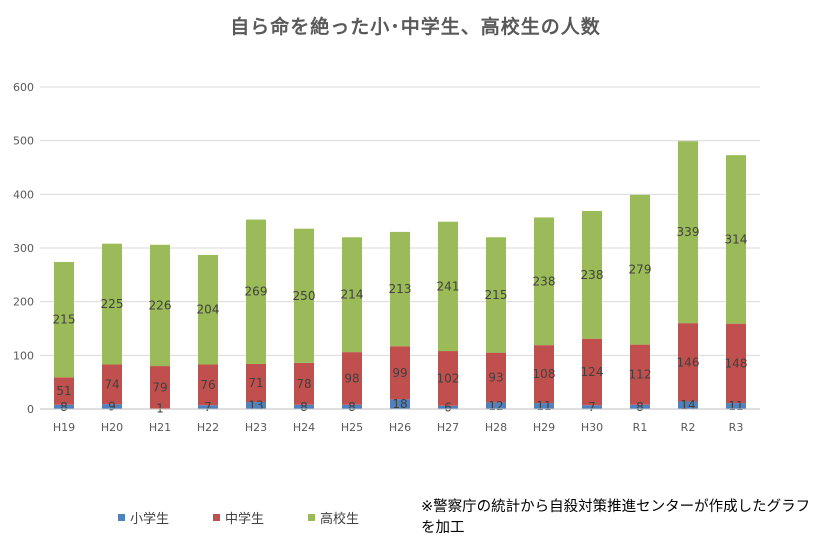  I want to click on legend-swatch-high-school, so click(312, 517).